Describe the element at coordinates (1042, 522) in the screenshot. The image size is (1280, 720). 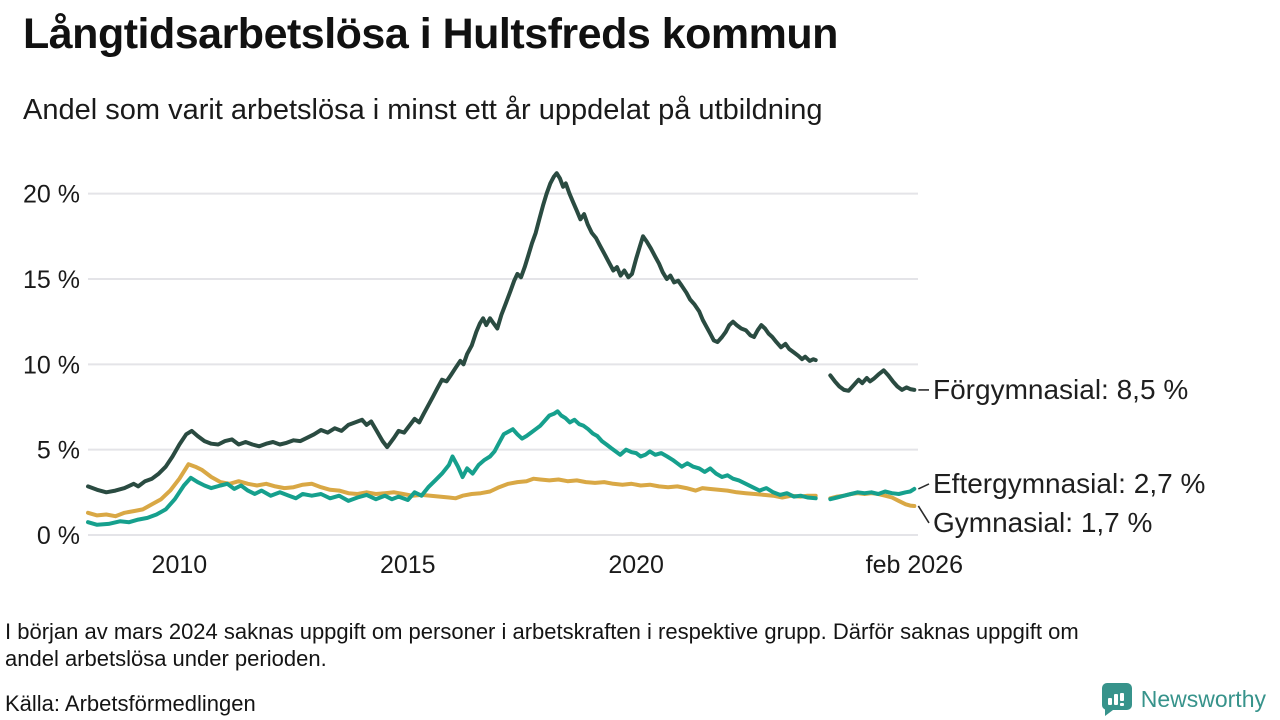
I see `series-end-label-gymnasial: Gymnasial: 1,7 %` at that location.